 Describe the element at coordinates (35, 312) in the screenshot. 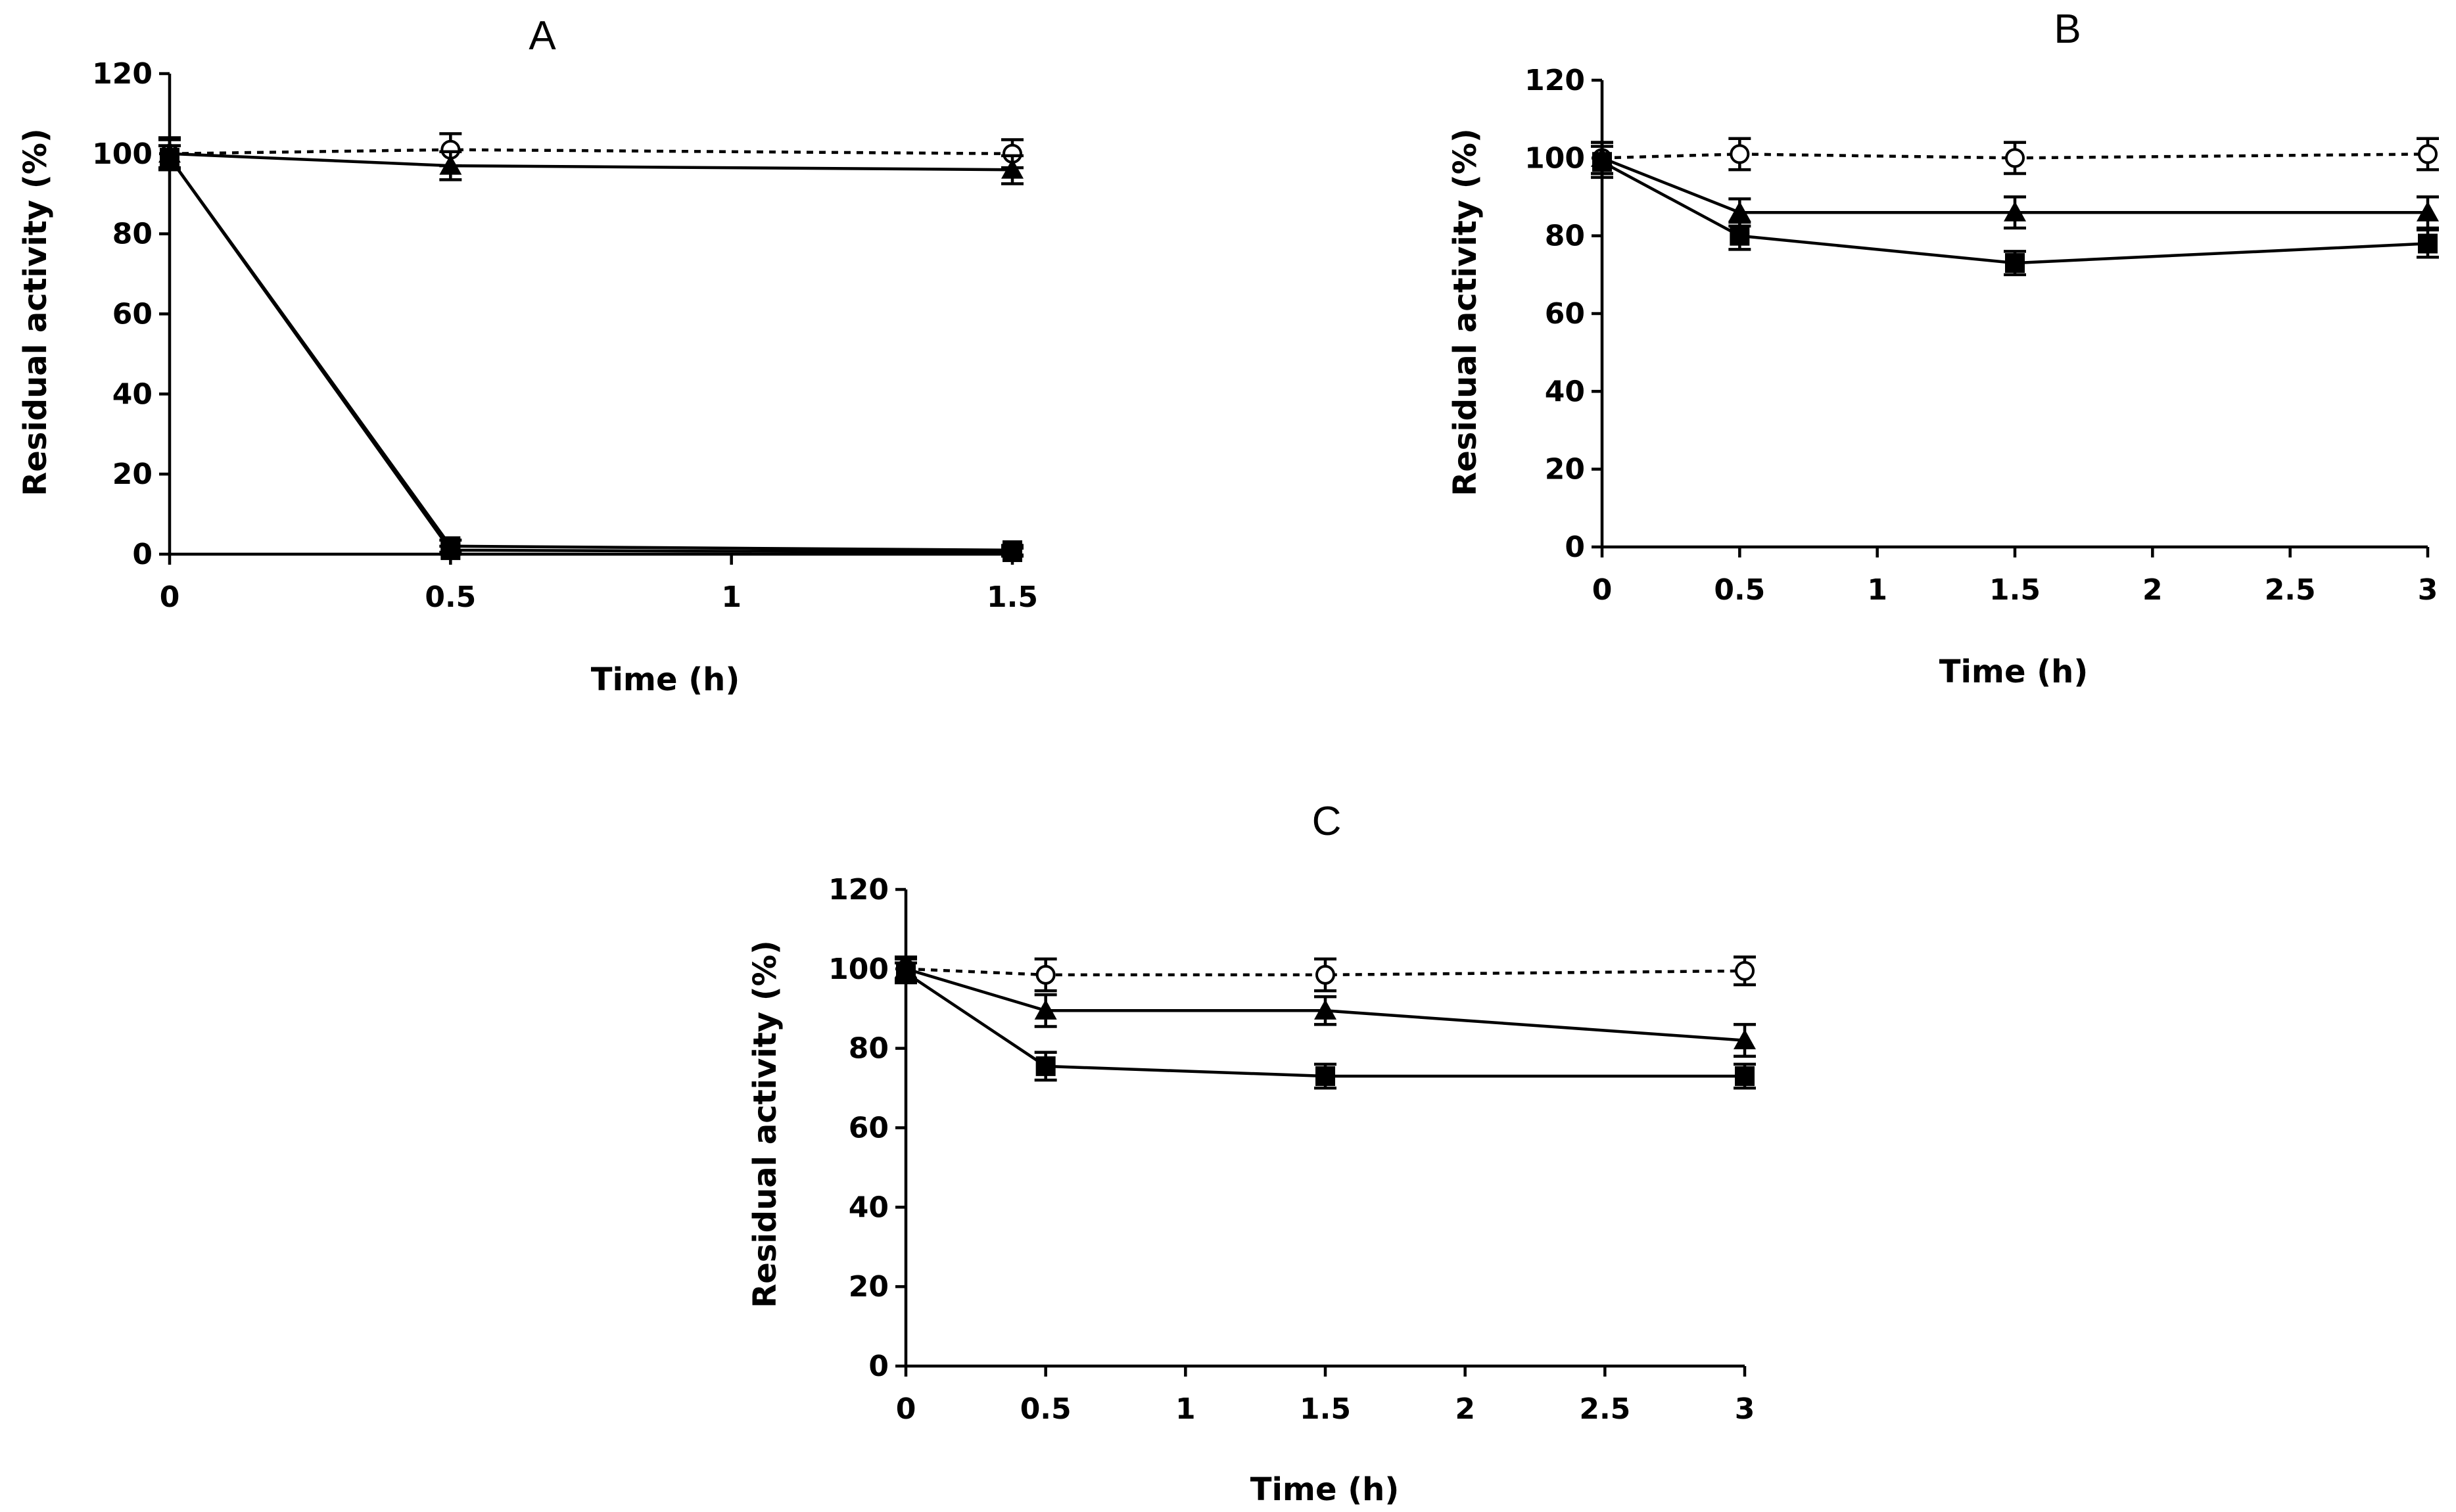

I see `panel-a-y-axis-title: Residual activity (%)` at that location.